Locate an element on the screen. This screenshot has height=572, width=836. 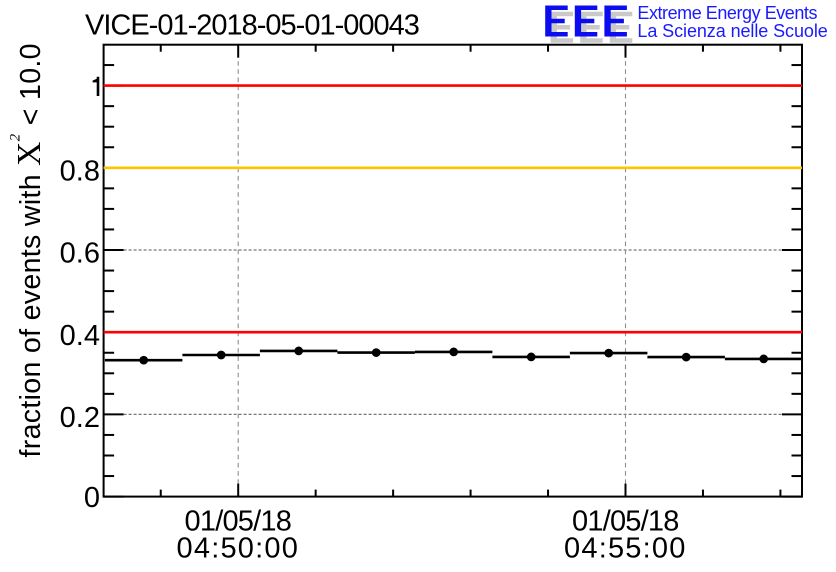
svg-text: VICE-01-2018-05-01-00043 is located at coordinates (252, 26).